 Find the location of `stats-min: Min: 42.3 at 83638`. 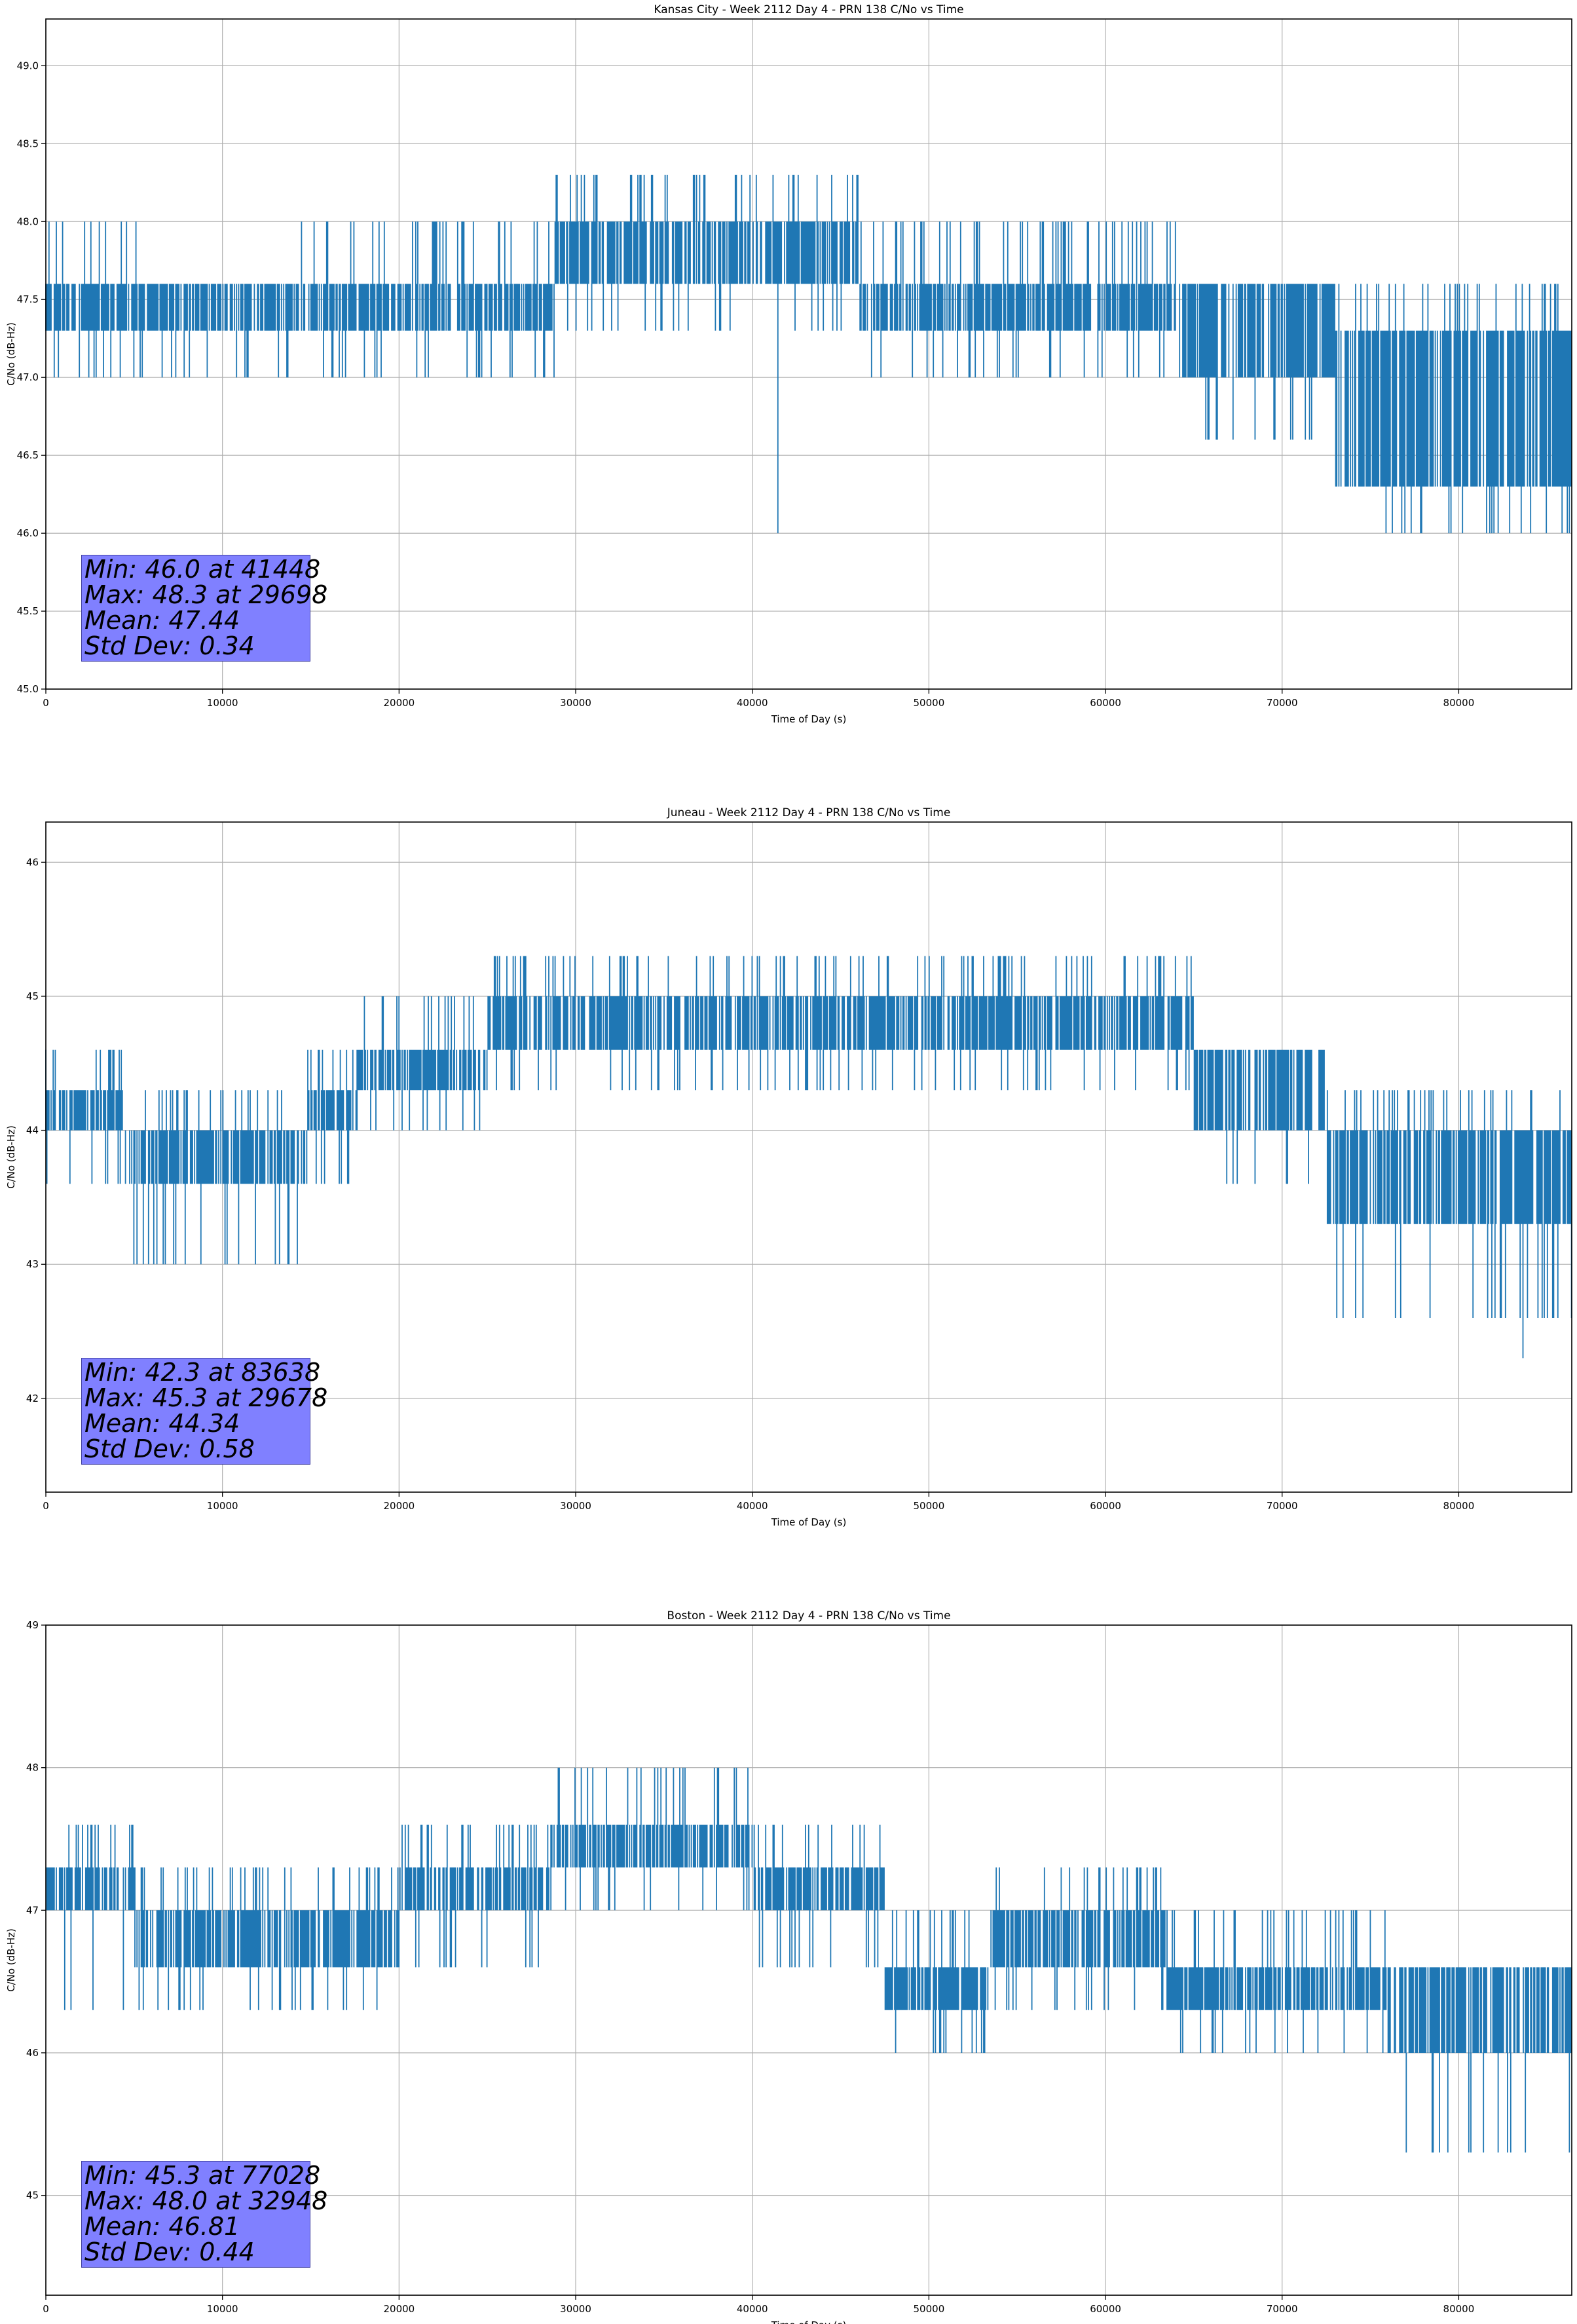

stats-min: Min: 42.3 at 83638 is located at coordinates (202, 1372).